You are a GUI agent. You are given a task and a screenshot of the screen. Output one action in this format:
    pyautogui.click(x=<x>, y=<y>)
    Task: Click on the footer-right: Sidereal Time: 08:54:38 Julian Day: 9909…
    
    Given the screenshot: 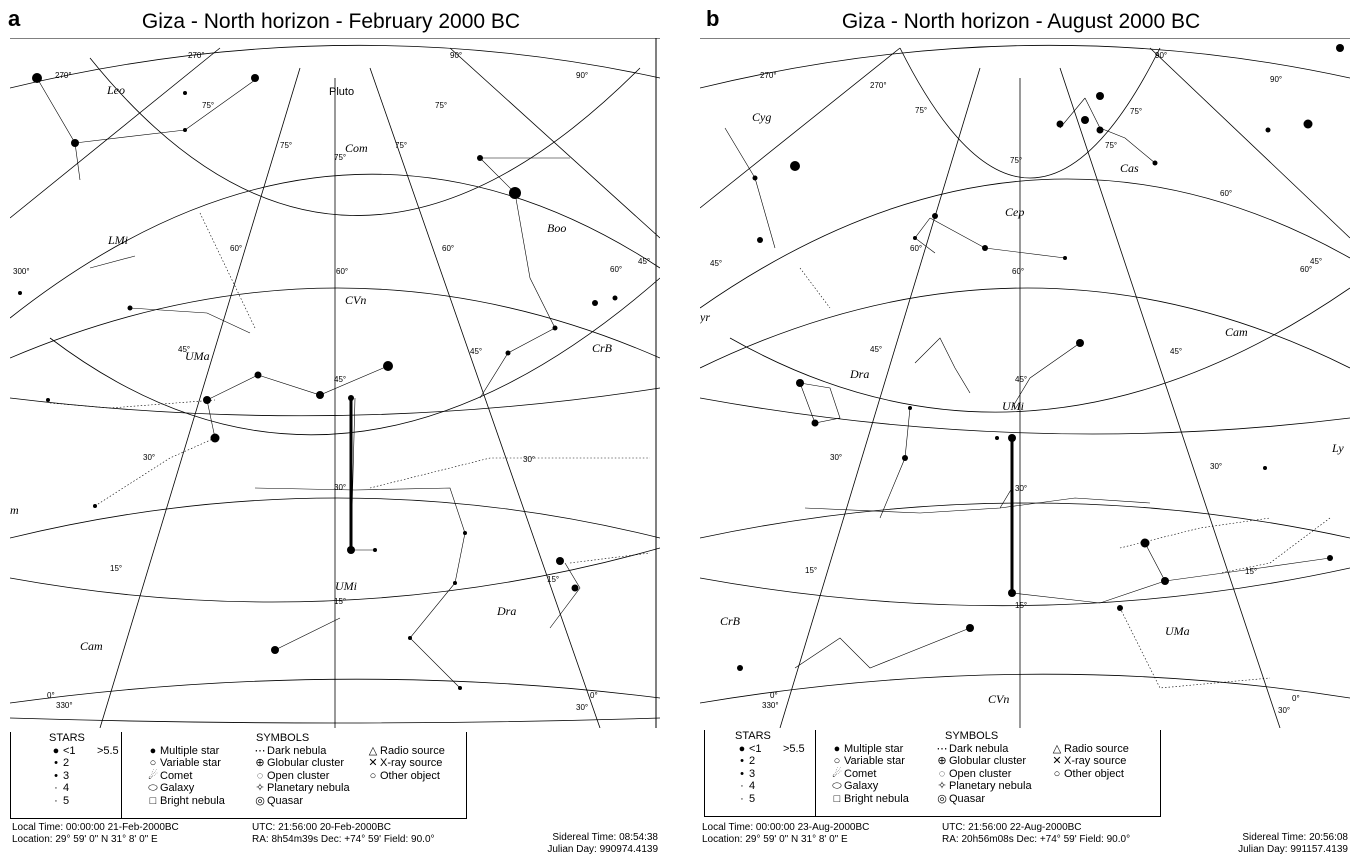 What is the action you would take?
    pyautogui.click(x=602, y=843)
    